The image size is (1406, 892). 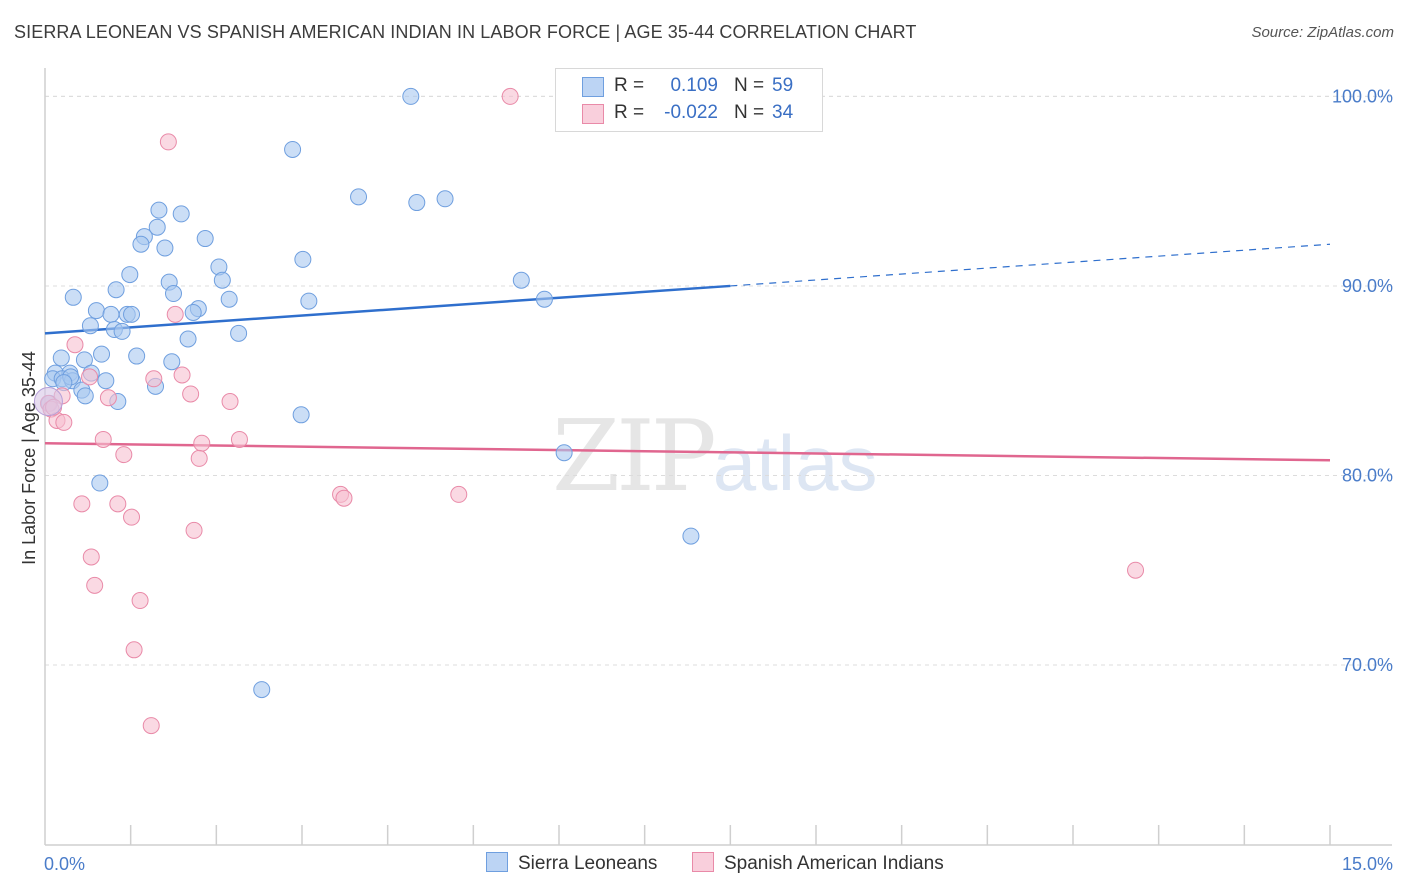 What do you see at coordinates (593, 114) in the screenshot?
I see `legend-swatch-pink` at bounding box center [593, 114].